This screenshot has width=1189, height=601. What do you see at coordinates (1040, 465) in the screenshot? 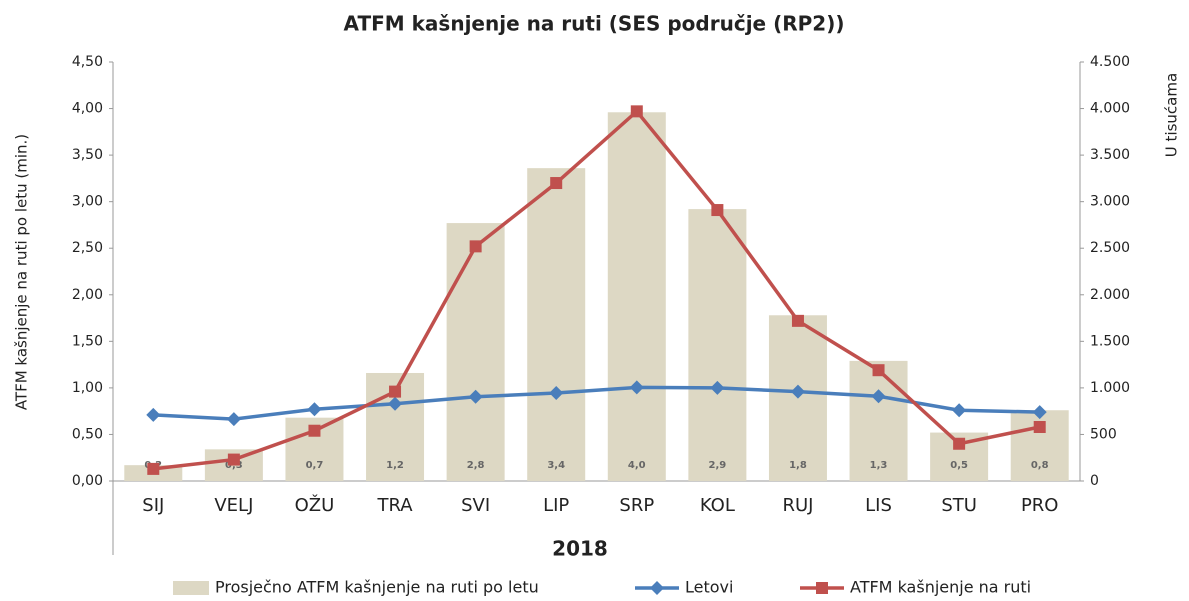
I see `data-label: 0,8` at bounding box center [1040, 465].